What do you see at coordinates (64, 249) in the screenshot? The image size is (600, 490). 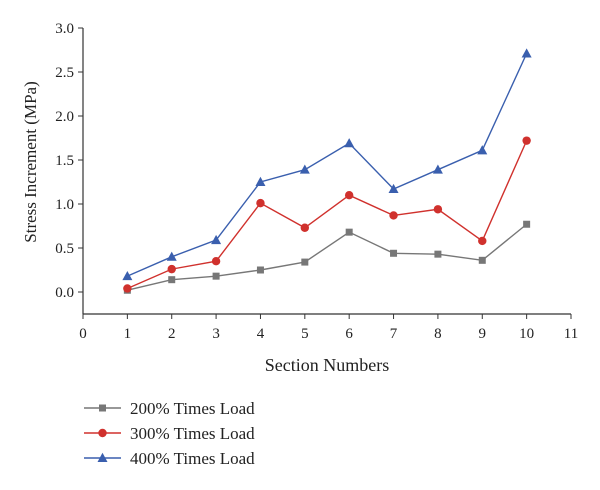 I see `y-tick-label: 0.5` at bounding box center [64, 249].